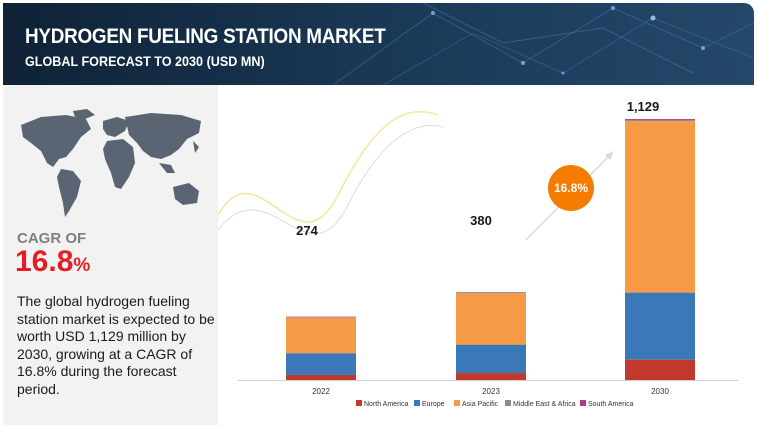 This screenshot has height=428, width=757. Describe the element at coordinates (481, 220) in the screenshot. I see `bar-total-label: 380` at that location.